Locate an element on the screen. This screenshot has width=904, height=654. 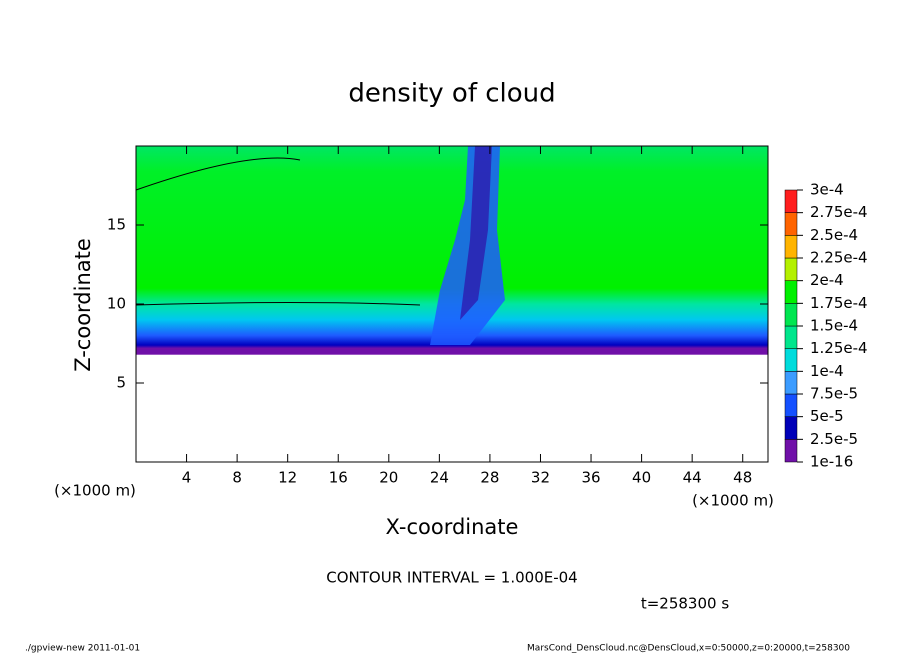
x-tick-label: 44 is located at coordinates (692, 478).